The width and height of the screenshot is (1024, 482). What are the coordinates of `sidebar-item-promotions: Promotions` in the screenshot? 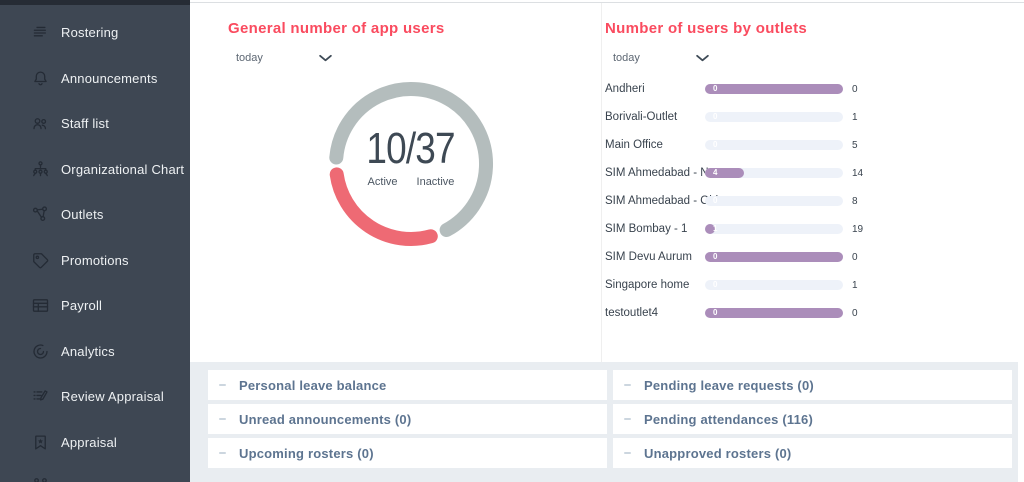 It's located at (95, 261).